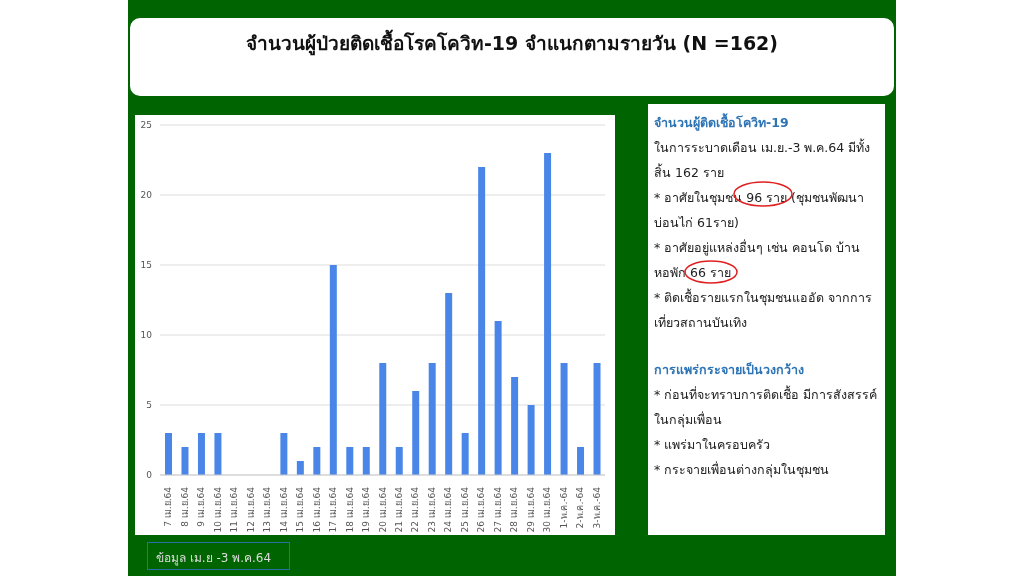  Describe the element at coordinates (146, 265) in the screenshot. I see `y-tick-label: 15` at that location.